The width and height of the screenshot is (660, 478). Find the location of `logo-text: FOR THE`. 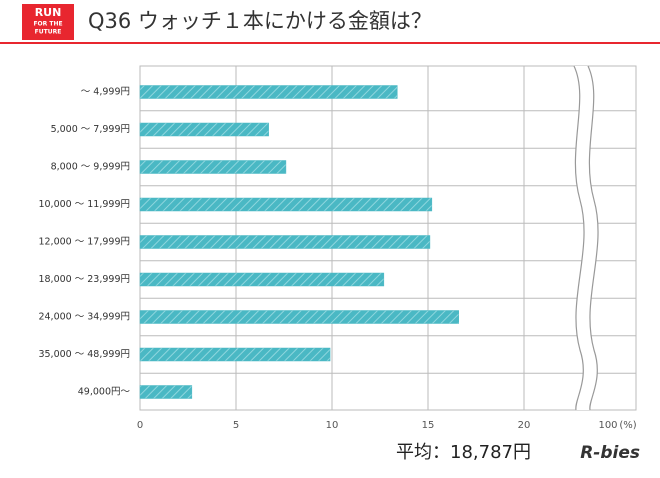

logo-text: FOR THE is located at coordinates (47, 24).